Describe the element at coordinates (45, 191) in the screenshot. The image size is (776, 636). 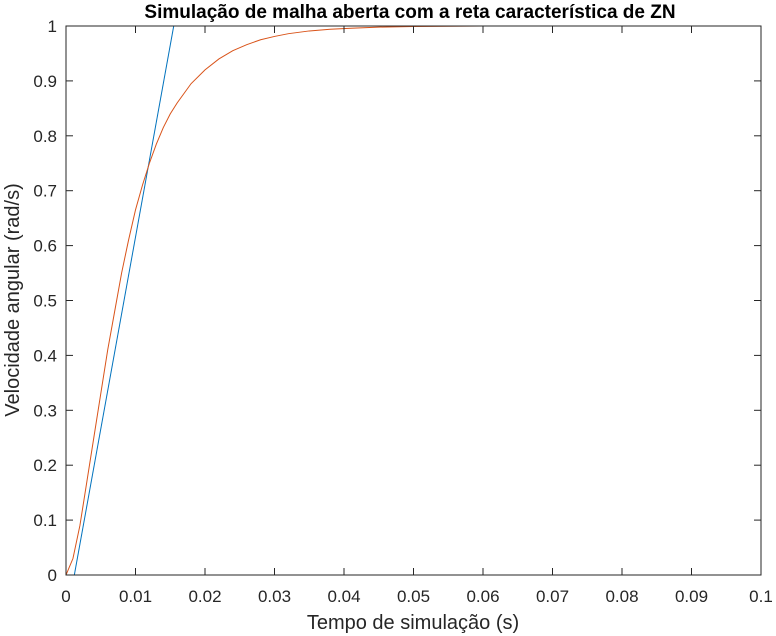
I see `y-tick-label: 0.7` at that location.